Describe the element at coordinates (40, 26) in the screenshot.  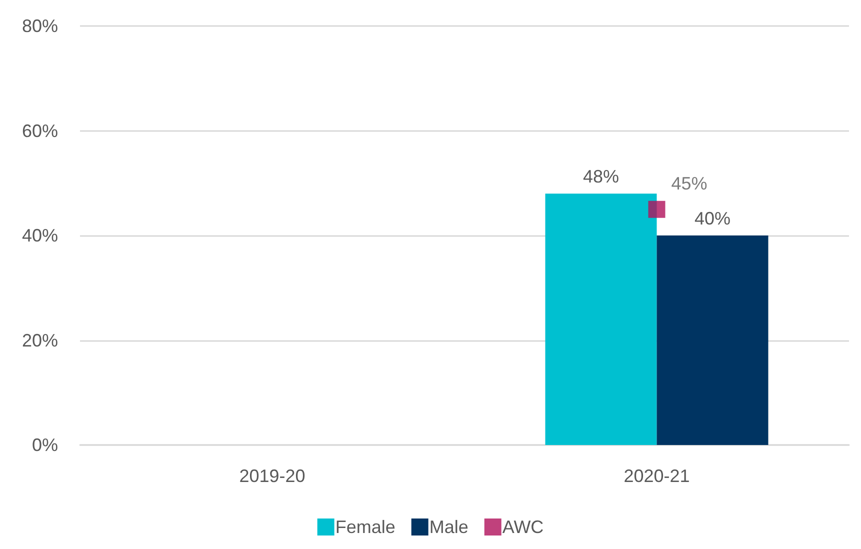
I see `y-tick-label: 80%` at that location.